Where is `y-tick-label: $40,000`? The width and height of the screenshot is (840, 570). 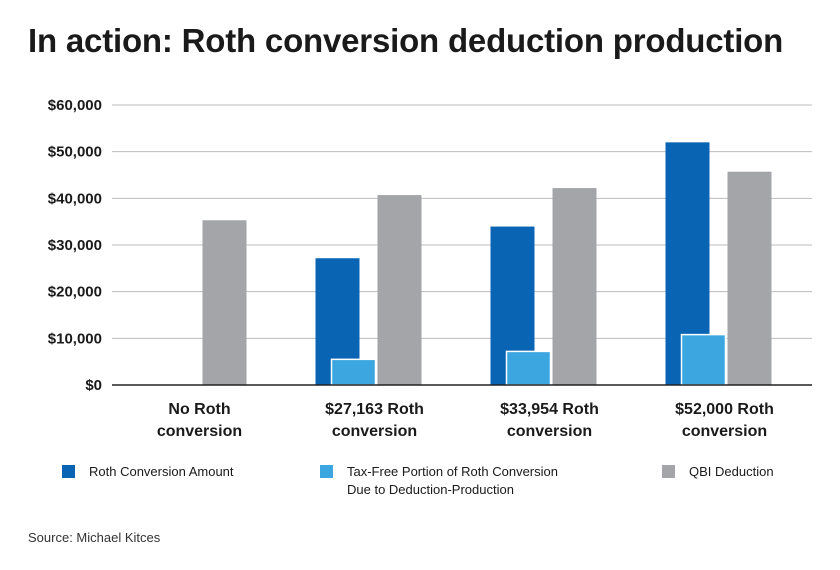
y-tick-label: $40,000 is located at coordinates (75, 198).